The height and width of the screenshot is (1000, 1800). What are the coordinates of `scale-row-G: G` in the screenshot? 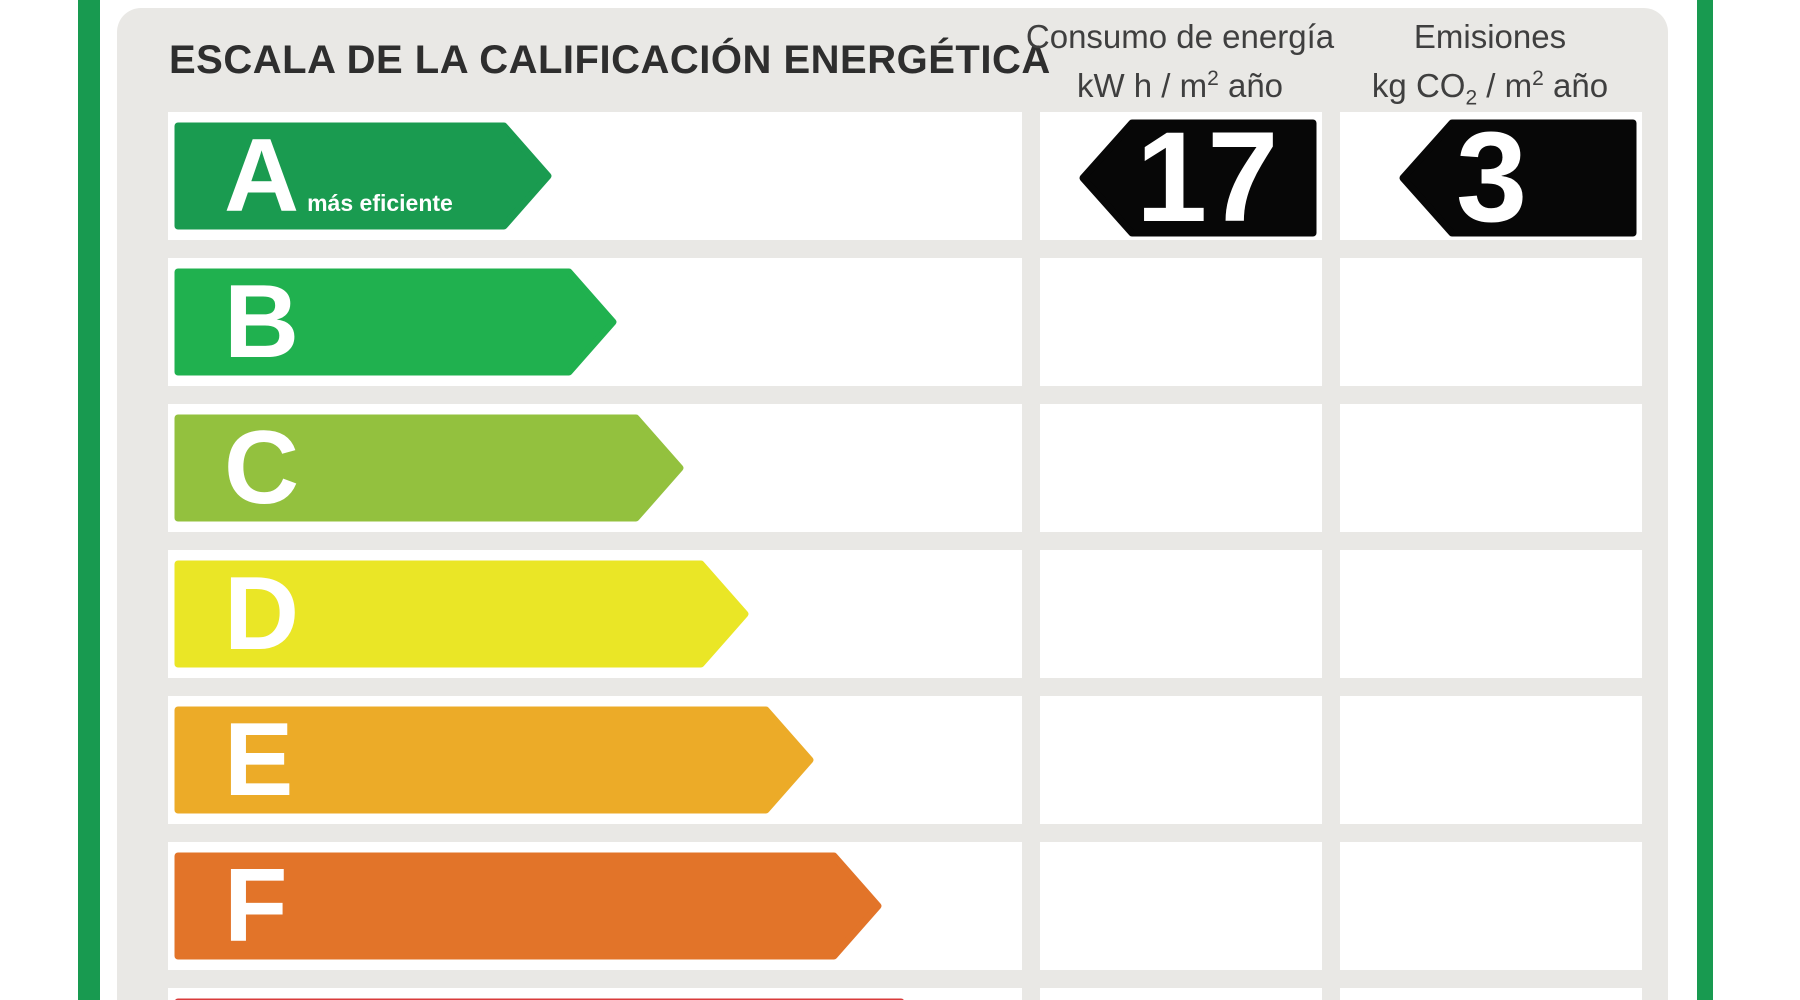 It's located at (892, 994).